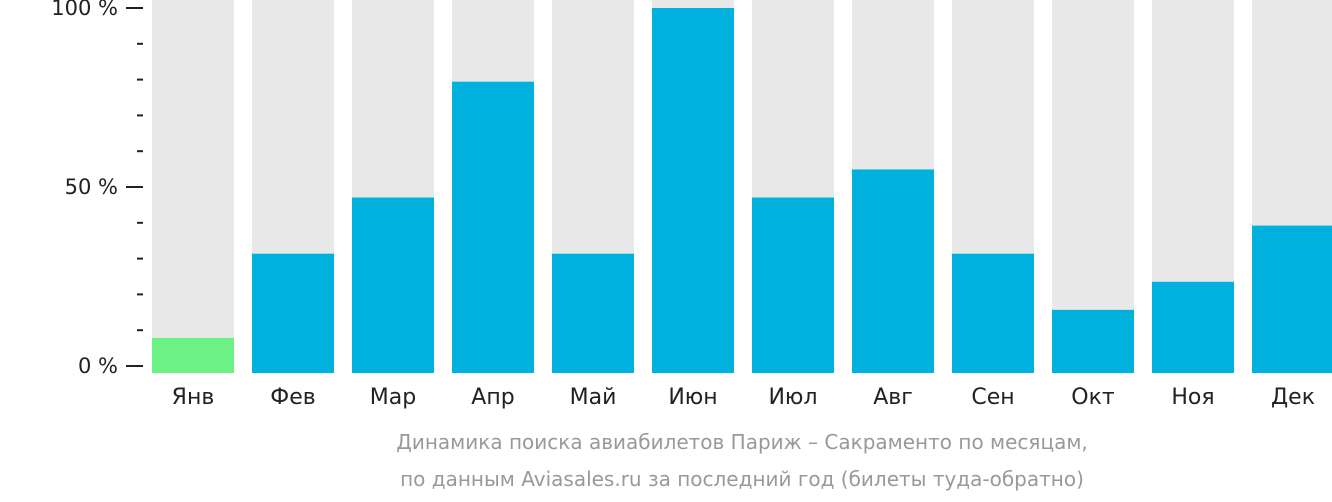 Image resolution: width=1332 pixels, height=502 pixels. I want to click on y-tick-label: 50 %, so click(91, 187).